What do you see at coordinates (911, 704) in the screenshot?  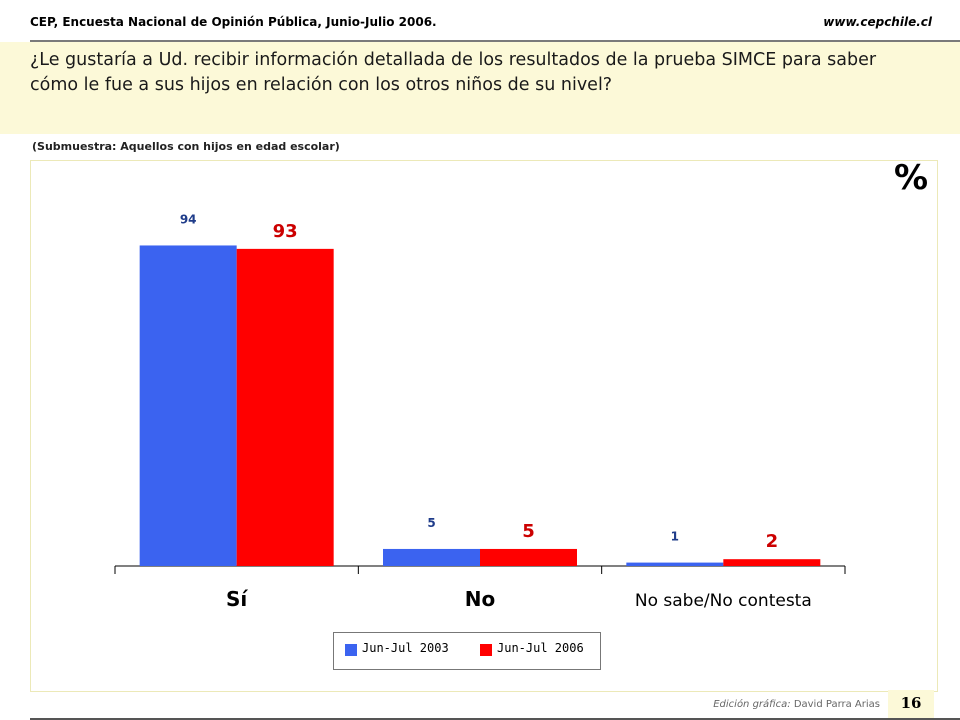 I see `page-number: 16` at bounding box center [911, 704].